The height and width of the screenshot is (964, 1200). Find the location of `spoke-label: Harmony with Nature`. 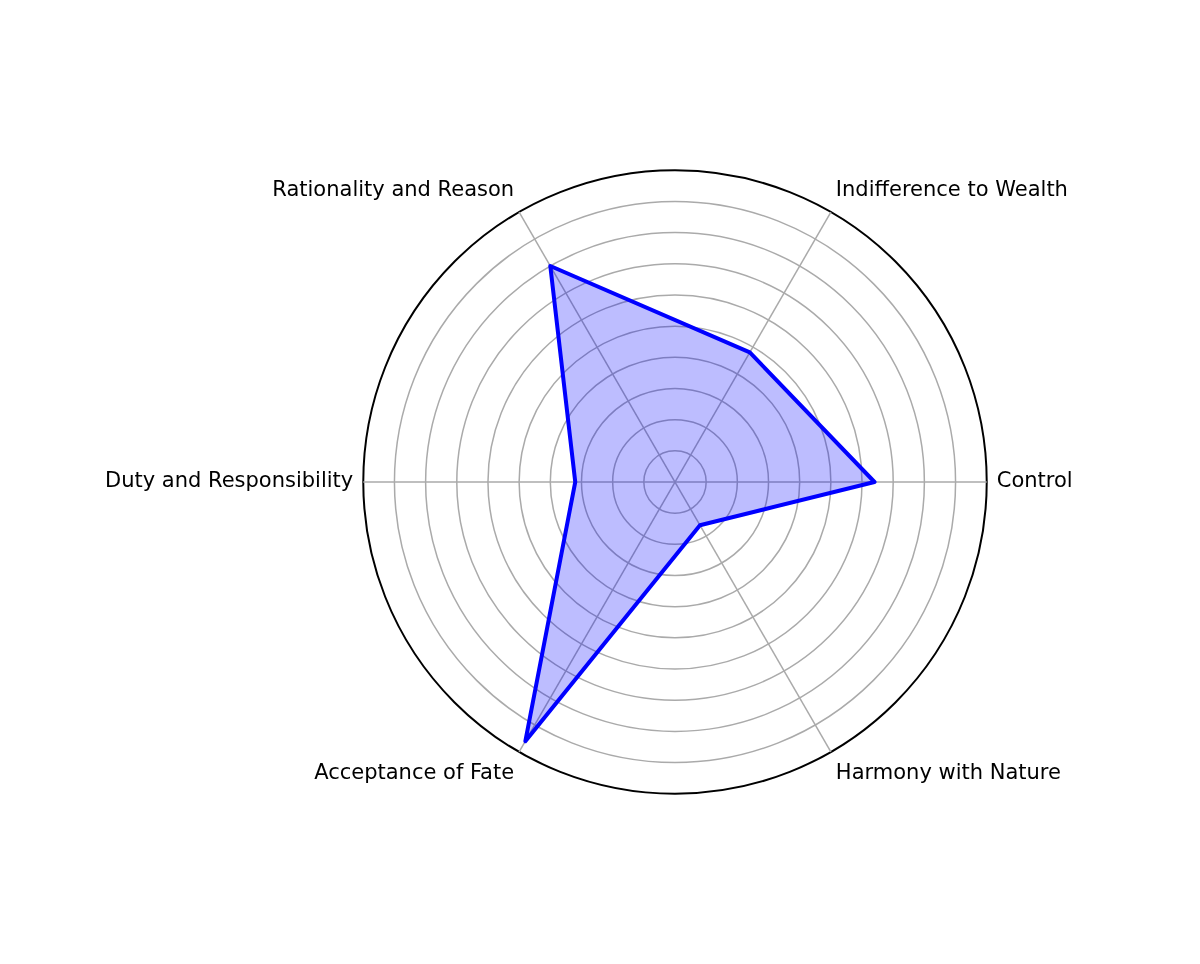

spoke-label: Harmony with Nature is located at coordinates (948, 771).